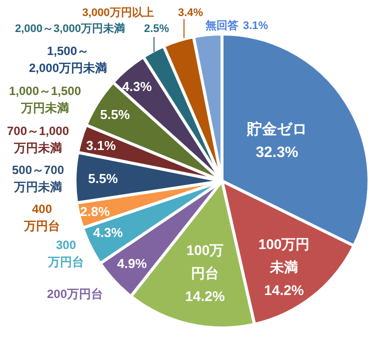 The height and width of the screenshot is (339, 377). What do you see at coordinates (65, 253) in the screenshot?
I see `slice-label: 300万円台` at bounding box center [65, 253].